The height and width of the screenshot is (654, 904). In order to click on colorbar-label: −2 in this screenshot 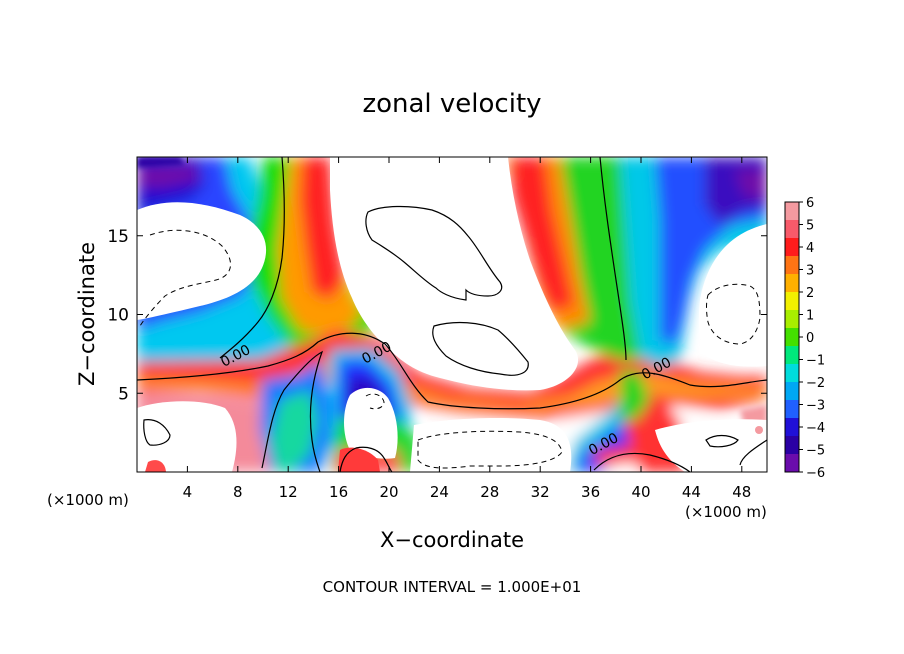, I will do `click(815, 383)`.